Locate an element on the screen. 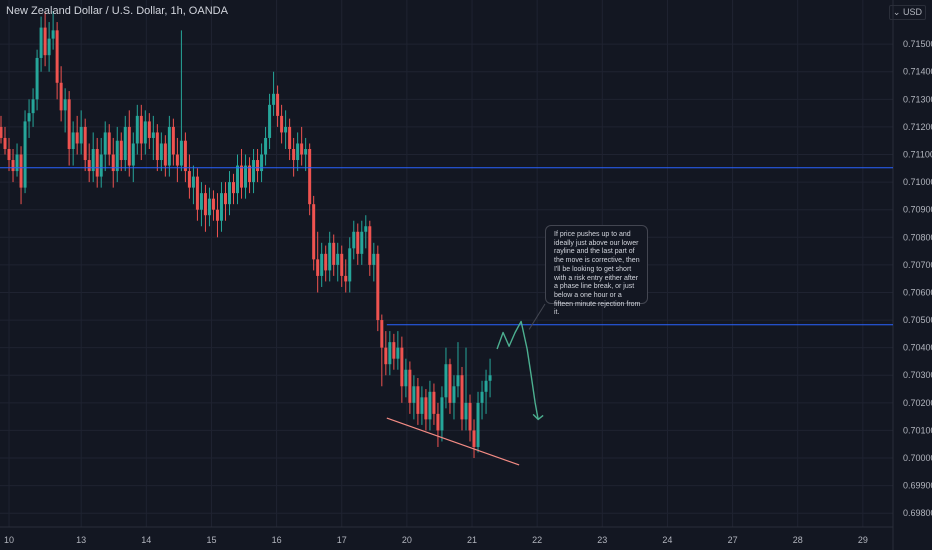  time-tick-label: 29 is located at coordinates (863, 540).